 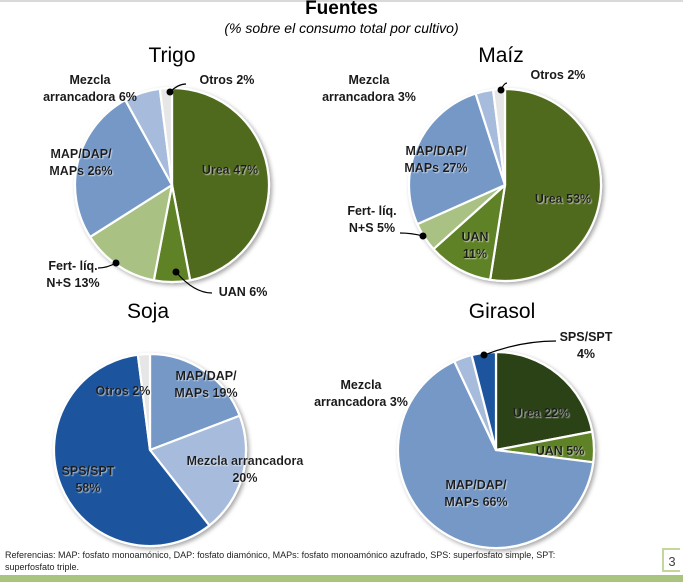 I want to click on data-label-urea: Urea 47%, so click(x=230, y=170).